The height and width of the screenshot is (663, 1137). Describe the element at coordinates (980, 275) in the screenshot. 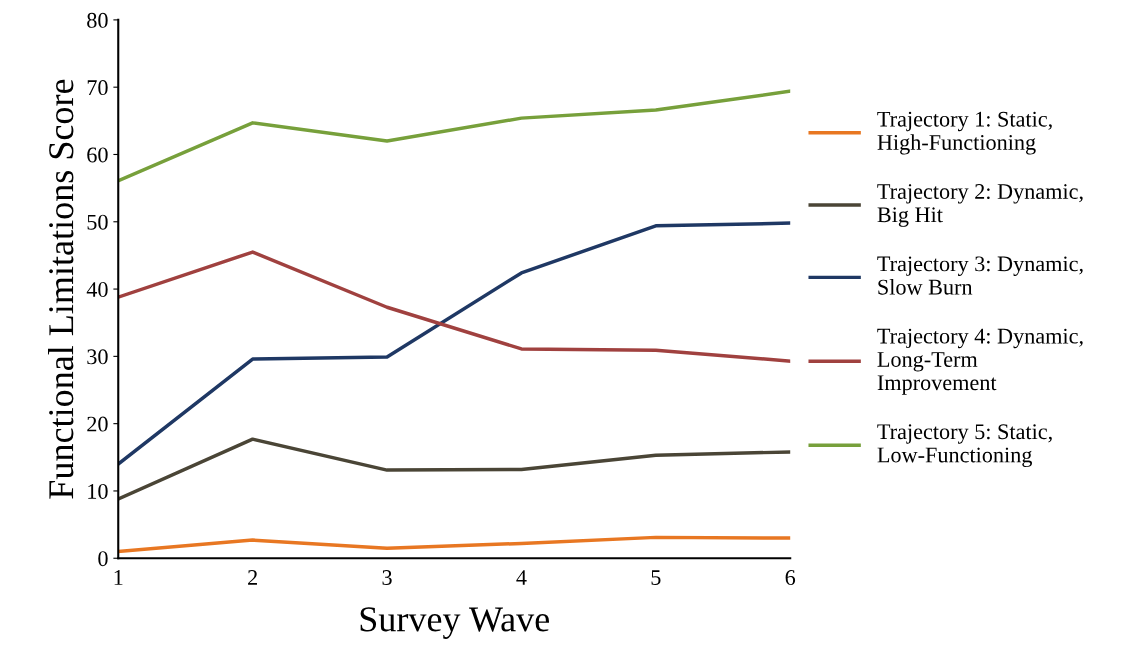

I see `legend-label: Trajectory 3: Dynamic, Slow Burn` at that location.